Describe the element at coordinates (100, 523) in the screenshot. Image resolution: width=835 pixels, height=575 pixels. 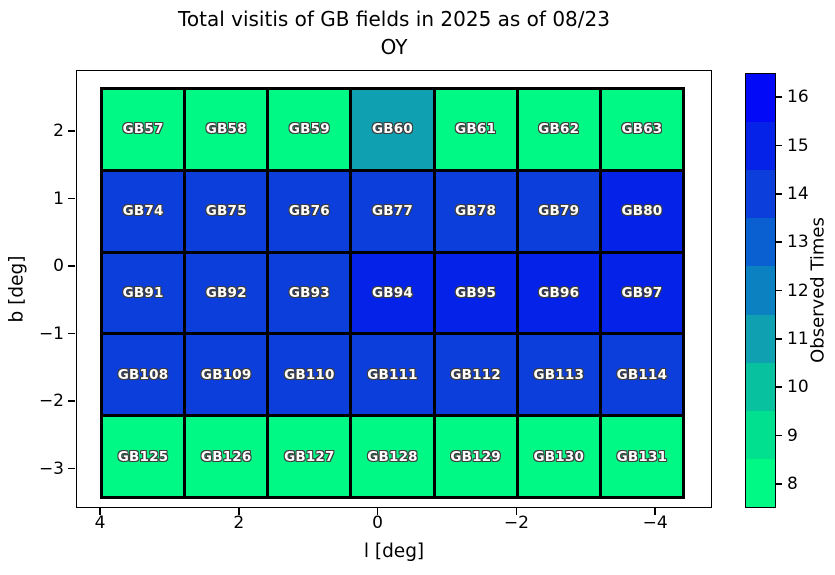
I see `x-tick-label: 4` at that location.